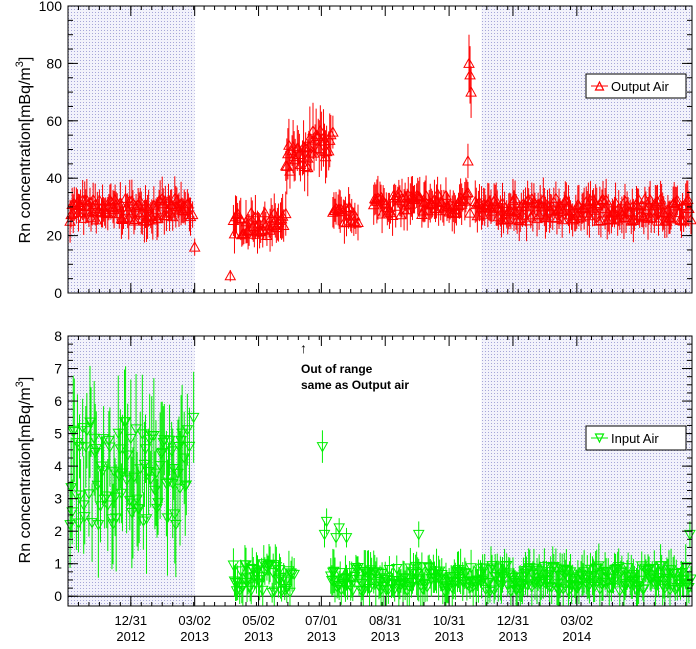  What do you see at coordinates (599, 438) in the screenshot?
I see `legend-marker` at bounding box center [599, 438].